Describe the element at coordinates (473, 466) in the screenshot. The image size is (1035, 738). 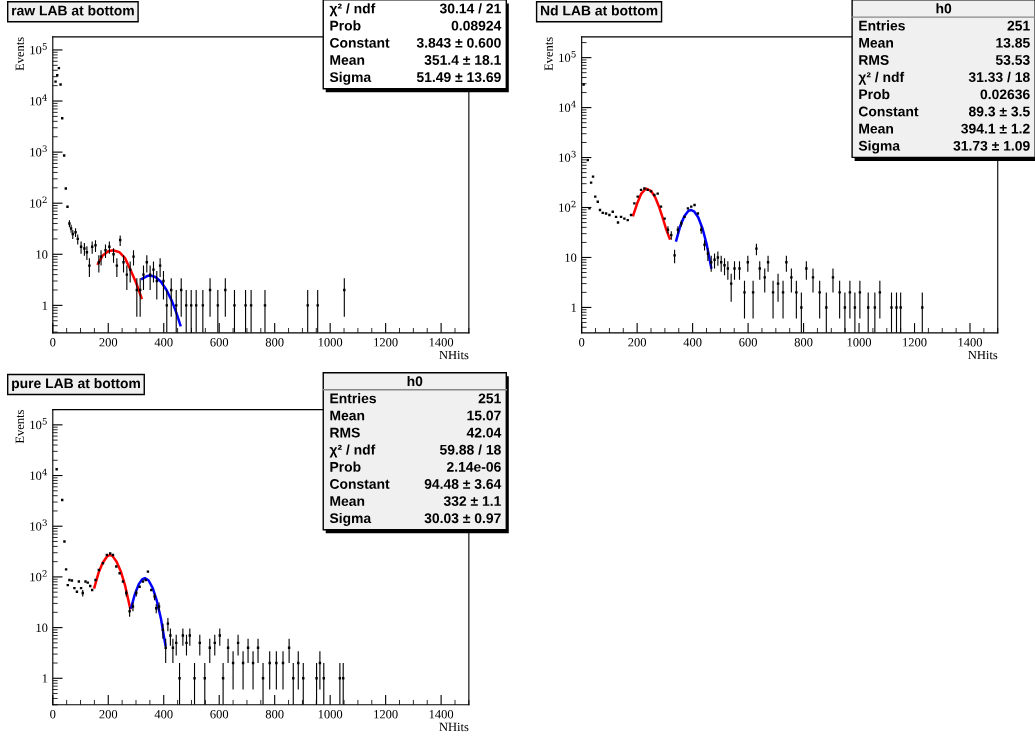
I see `annotation: 2.14e-06` at that location.